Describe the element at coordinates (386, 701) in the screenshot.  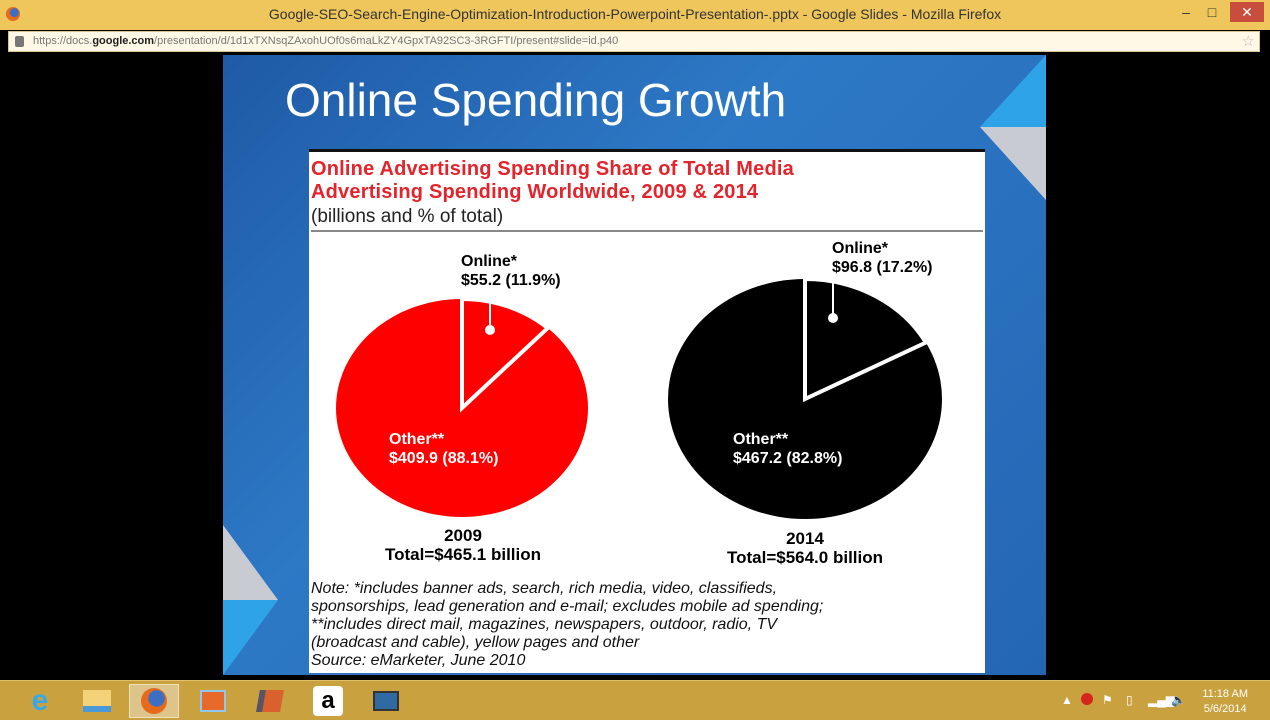
I see `taskbar-remote-desktop-icon` at that location.